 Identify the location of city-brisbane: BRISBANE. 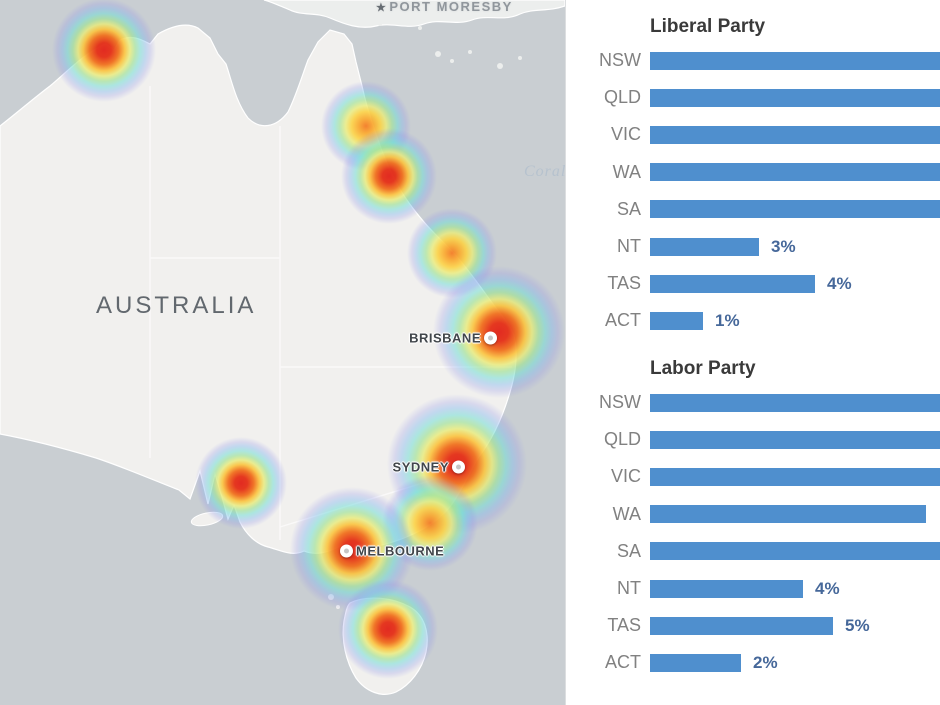
(454, 338).